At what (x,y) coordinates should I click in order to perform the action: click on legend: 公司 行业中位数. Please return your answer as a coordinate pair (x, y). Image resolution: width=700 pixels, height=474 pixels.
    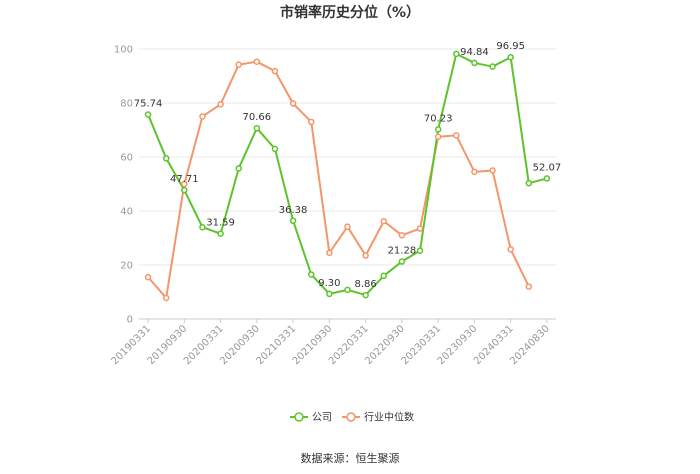
    Looking at the image, I should click on (352, 417).